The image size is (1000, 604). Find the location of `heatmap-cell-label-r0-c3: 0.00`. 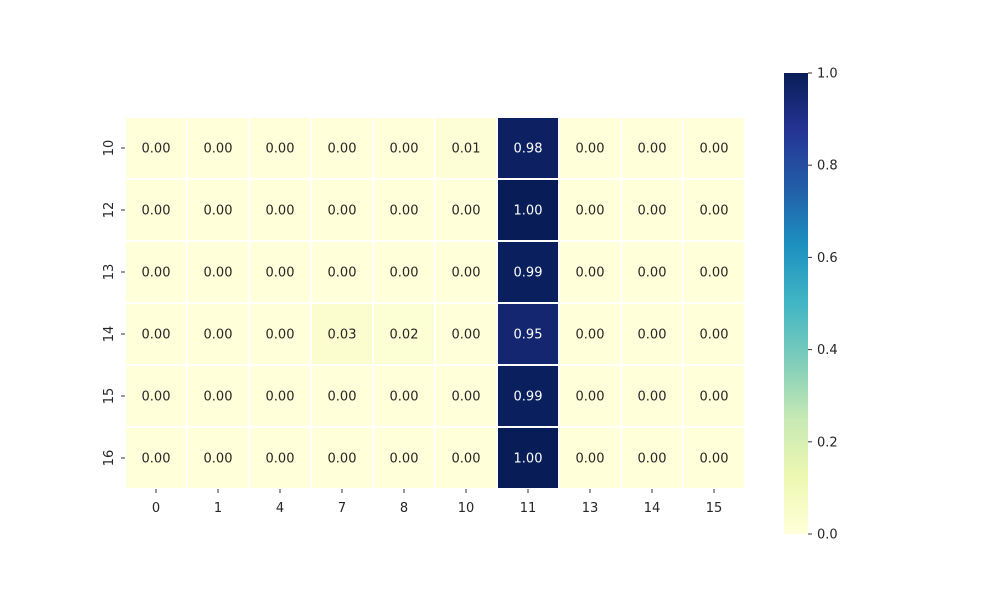

heatmap-cell-label-r0-c3: 0.00 is located at coordinates (342, 149).